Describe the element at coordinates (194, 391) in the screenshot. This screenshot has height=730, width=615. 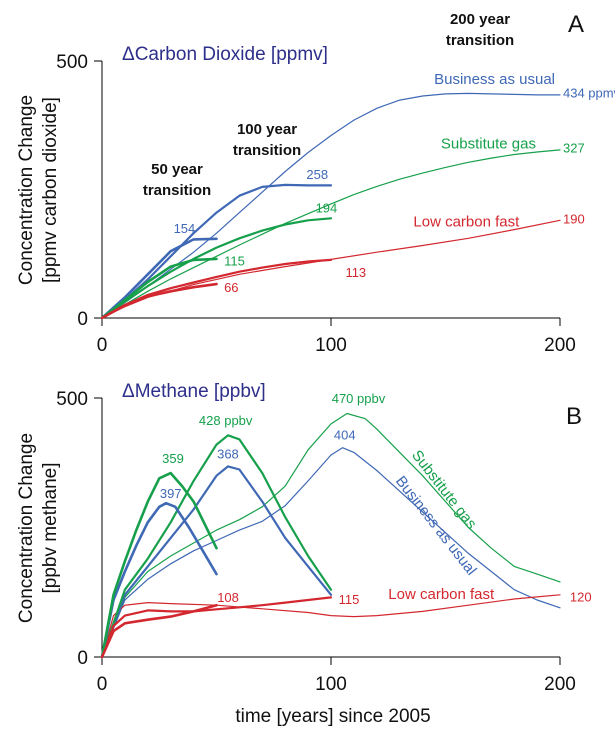
I see `panel-b-title: ΔMethane [ppbv]` at that location.